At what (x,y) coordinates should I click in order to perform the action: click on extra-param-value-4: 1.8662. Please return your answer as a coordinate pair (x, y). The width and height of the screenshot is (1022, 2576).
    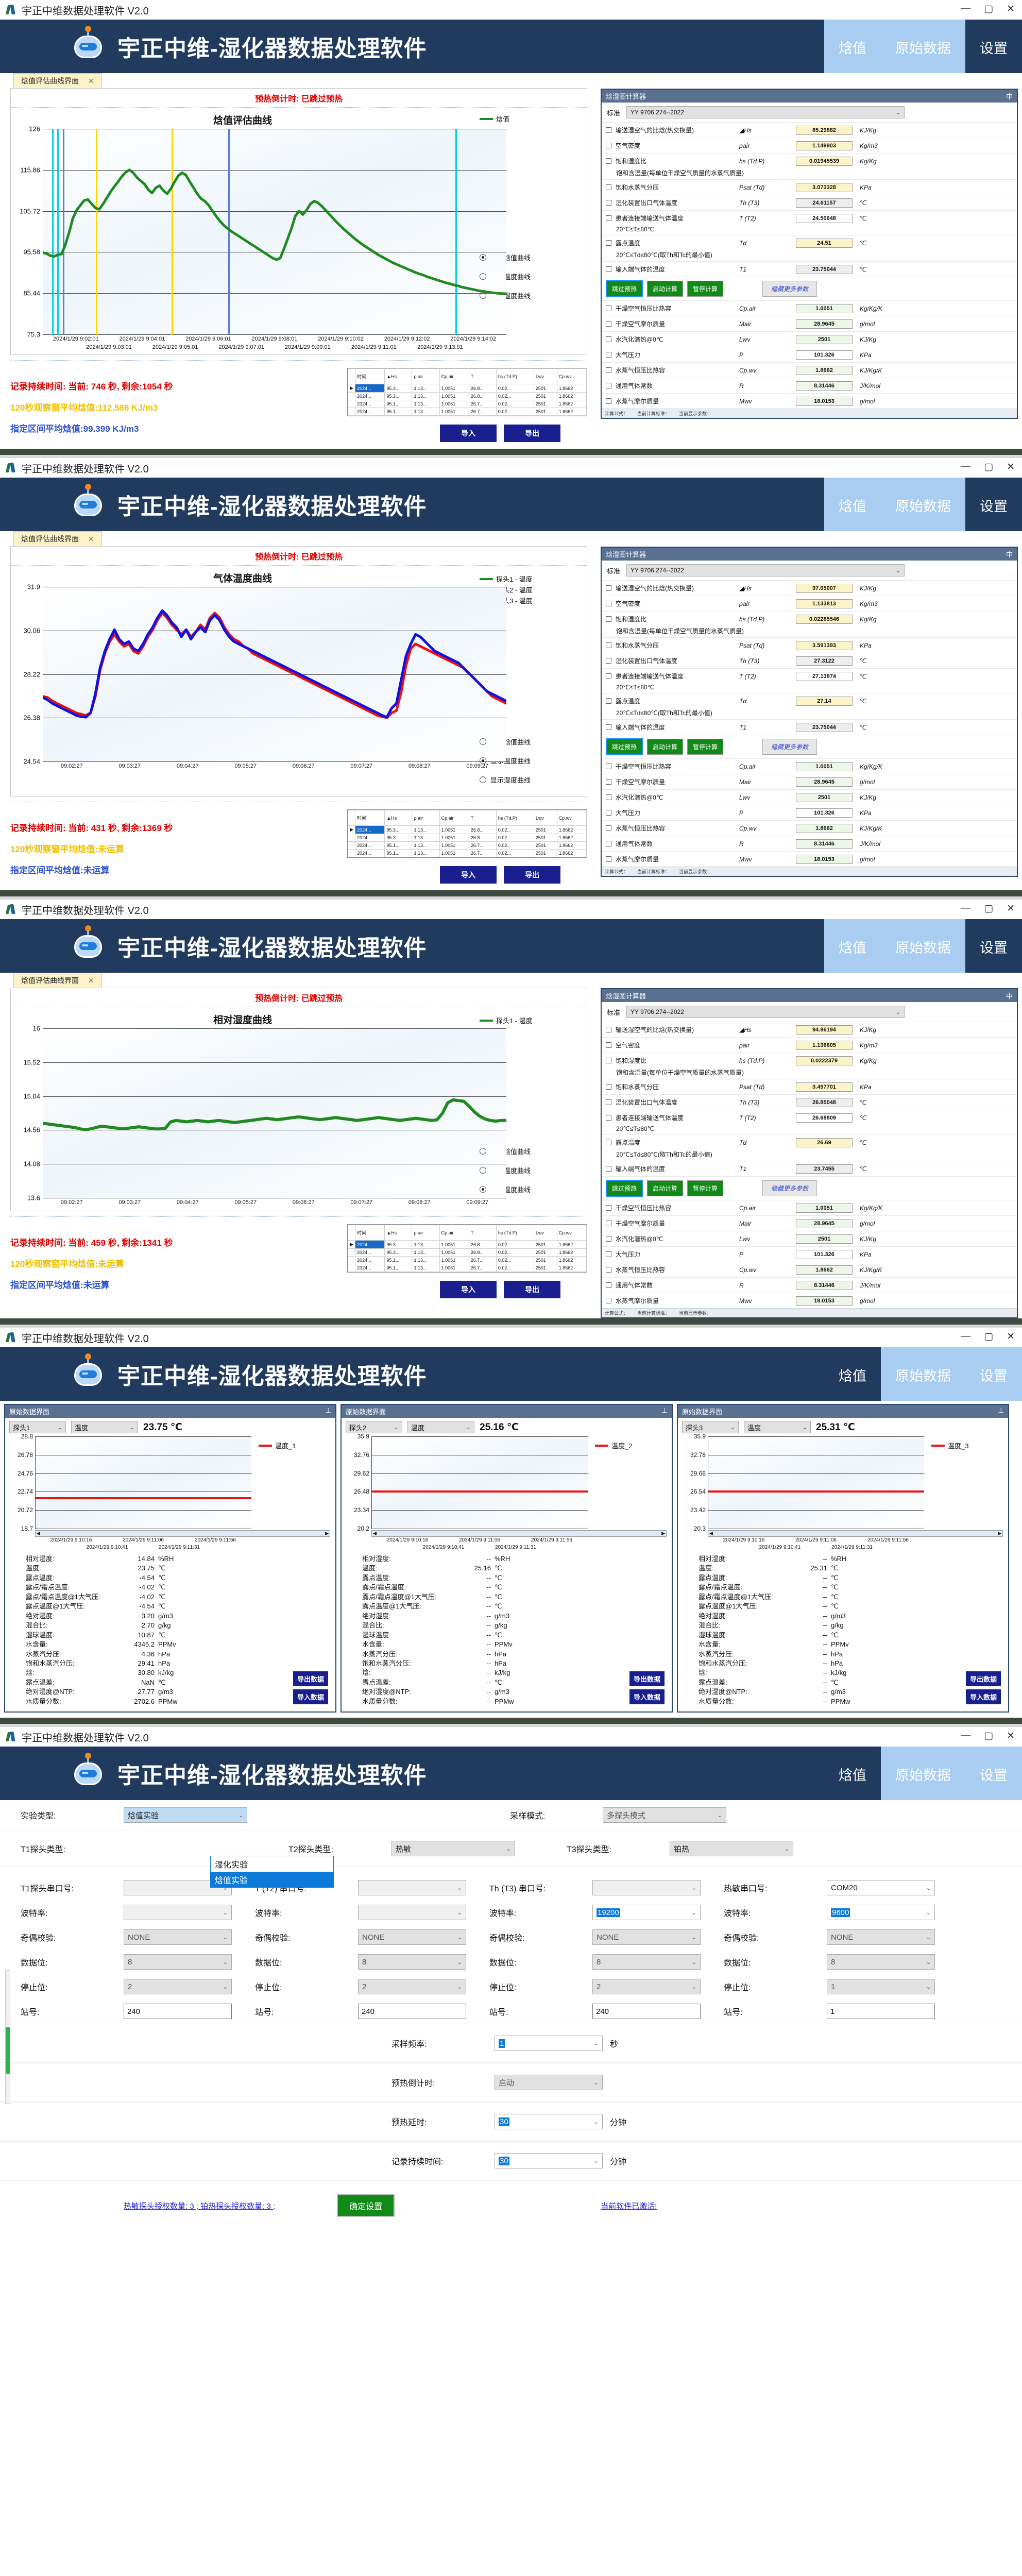
    Looking at the image, I should click on (824, 1270).